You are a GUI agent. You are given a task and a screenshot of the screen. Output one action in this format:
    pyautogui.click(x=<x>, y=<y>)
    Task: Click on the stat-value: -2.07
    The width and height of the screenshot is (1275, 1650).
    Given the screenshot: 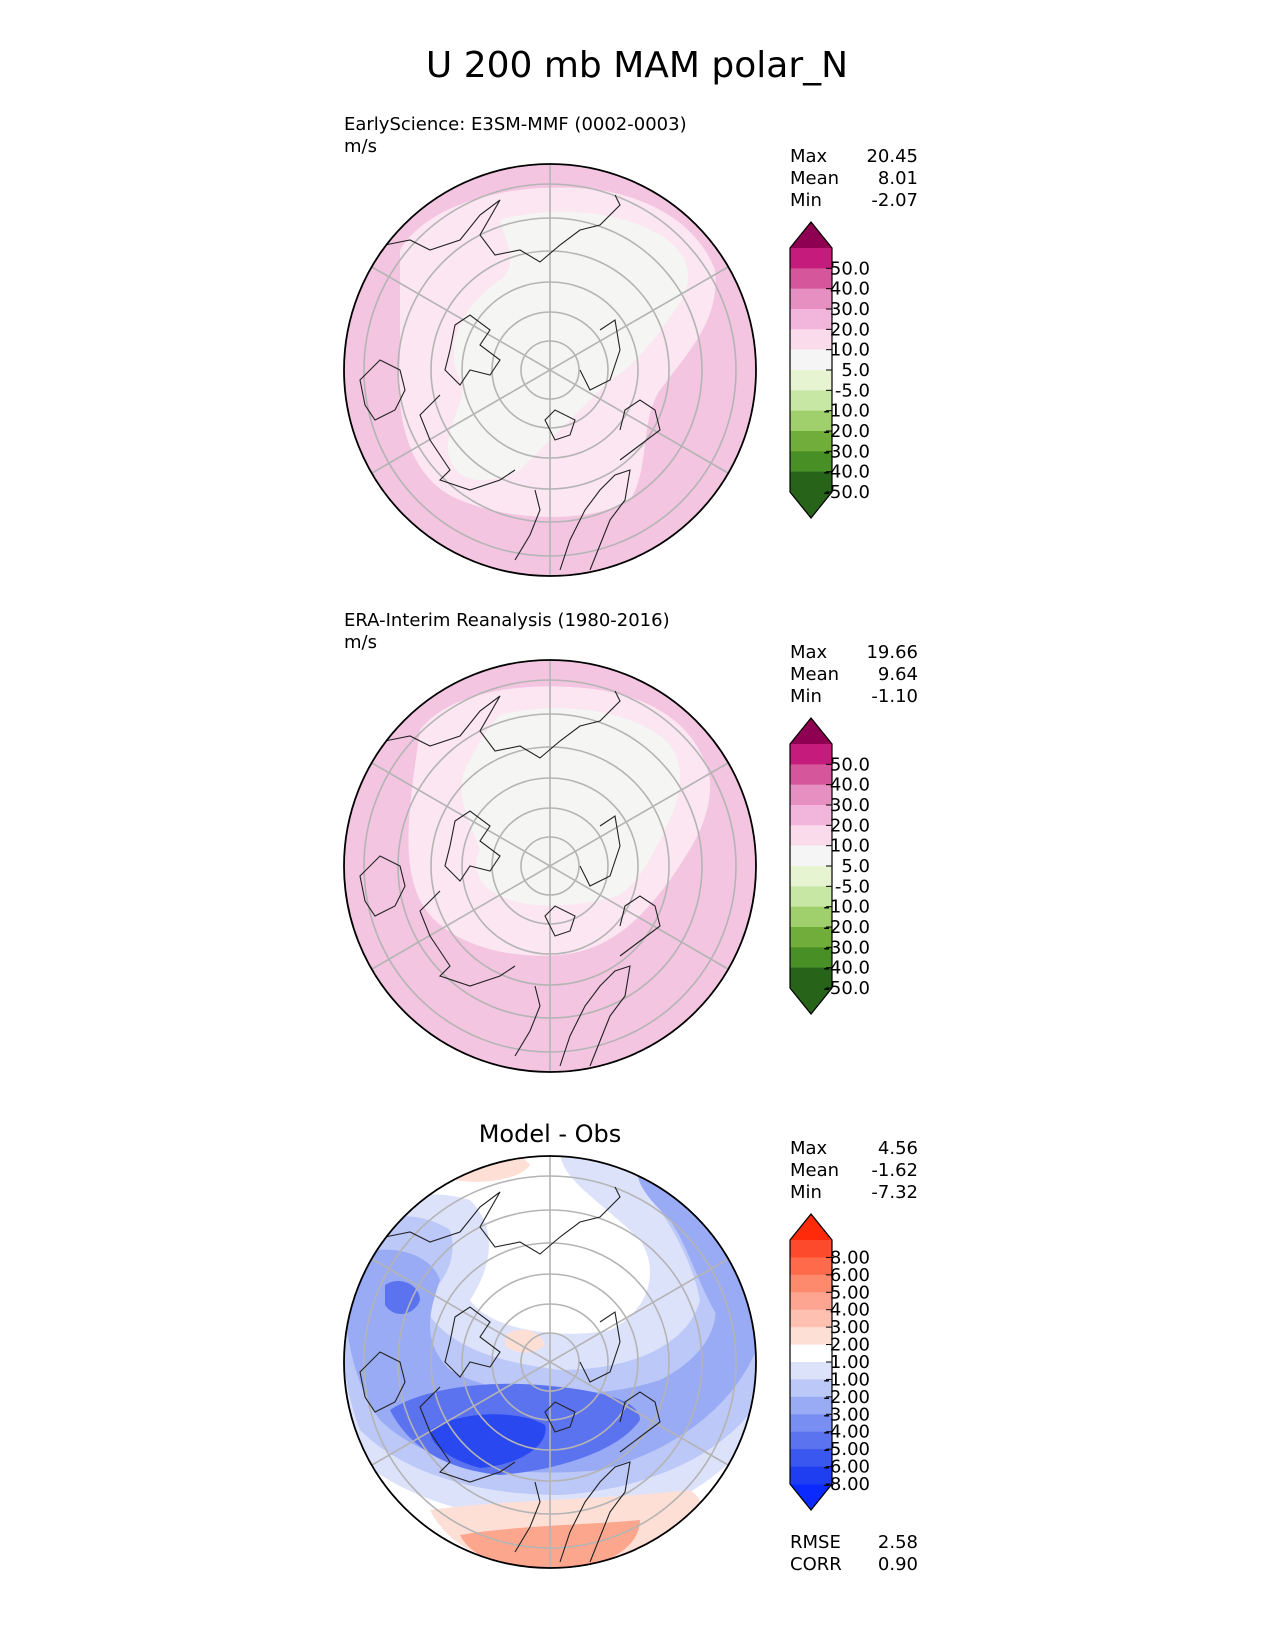 What is the action you would take?
    pyautogui.click(x=894, y=200)
    